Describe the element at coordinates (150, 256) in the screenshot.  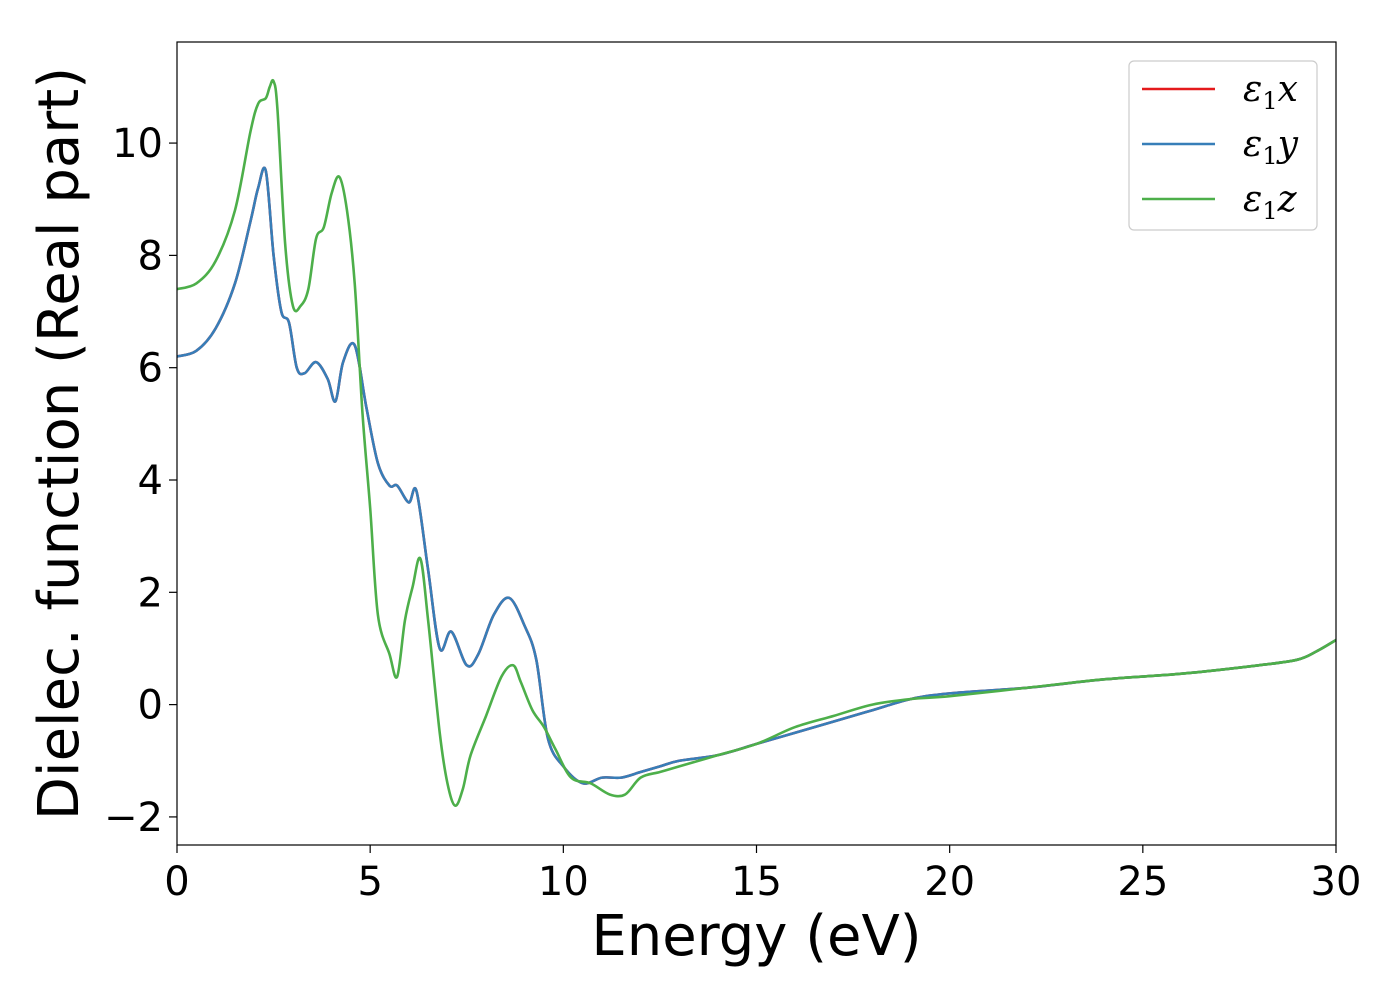
I see `y-tick-label: 8` at that location.